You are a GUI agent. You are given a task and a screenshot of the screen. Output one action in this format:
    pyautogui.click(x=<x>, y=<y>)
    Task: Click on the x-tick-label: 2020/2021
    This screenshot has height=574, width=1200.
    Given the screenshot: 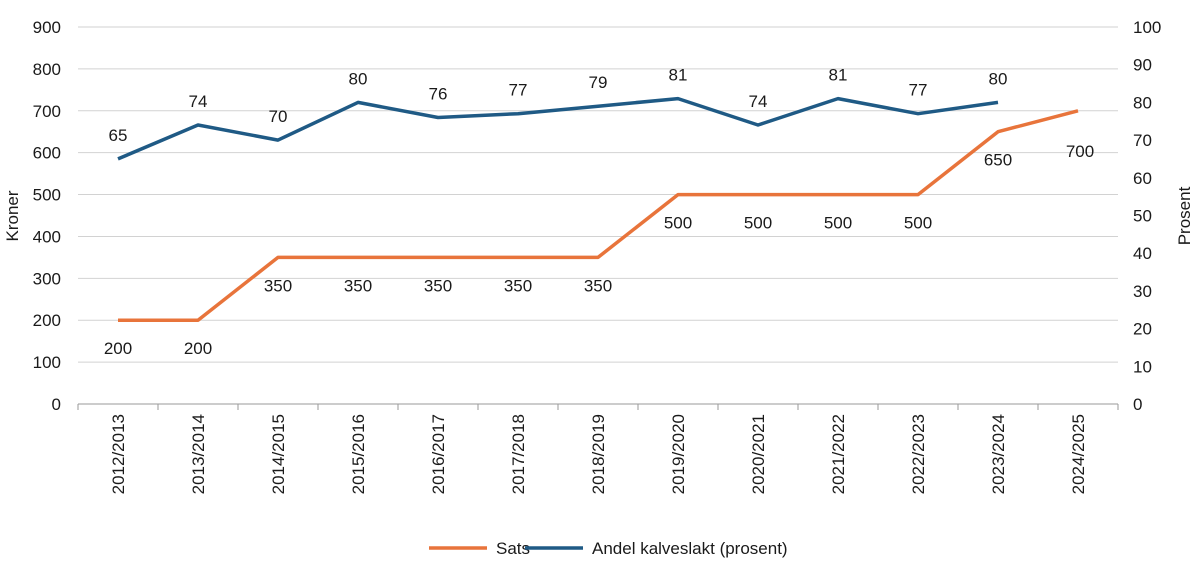 What is the action you would take?
    pyautogui.click(x=758, y=454)
    